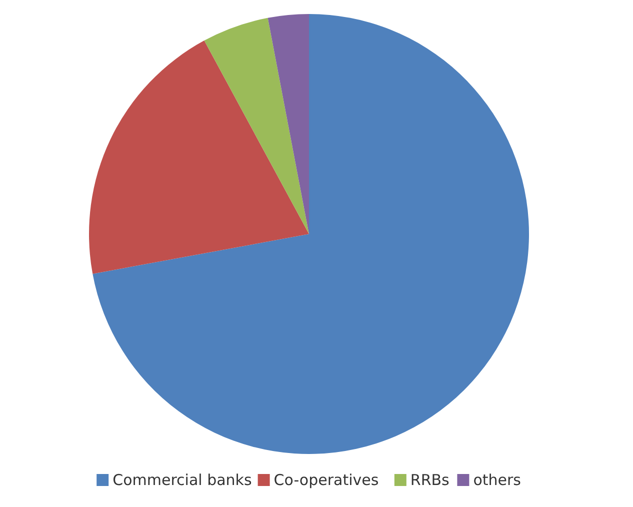 Image resolution: width=633 pixels, height=507 pixels. Describe the element at coordinates (182, 480) in the screenshot. I see `legend-label: Commercial banks` at that location.